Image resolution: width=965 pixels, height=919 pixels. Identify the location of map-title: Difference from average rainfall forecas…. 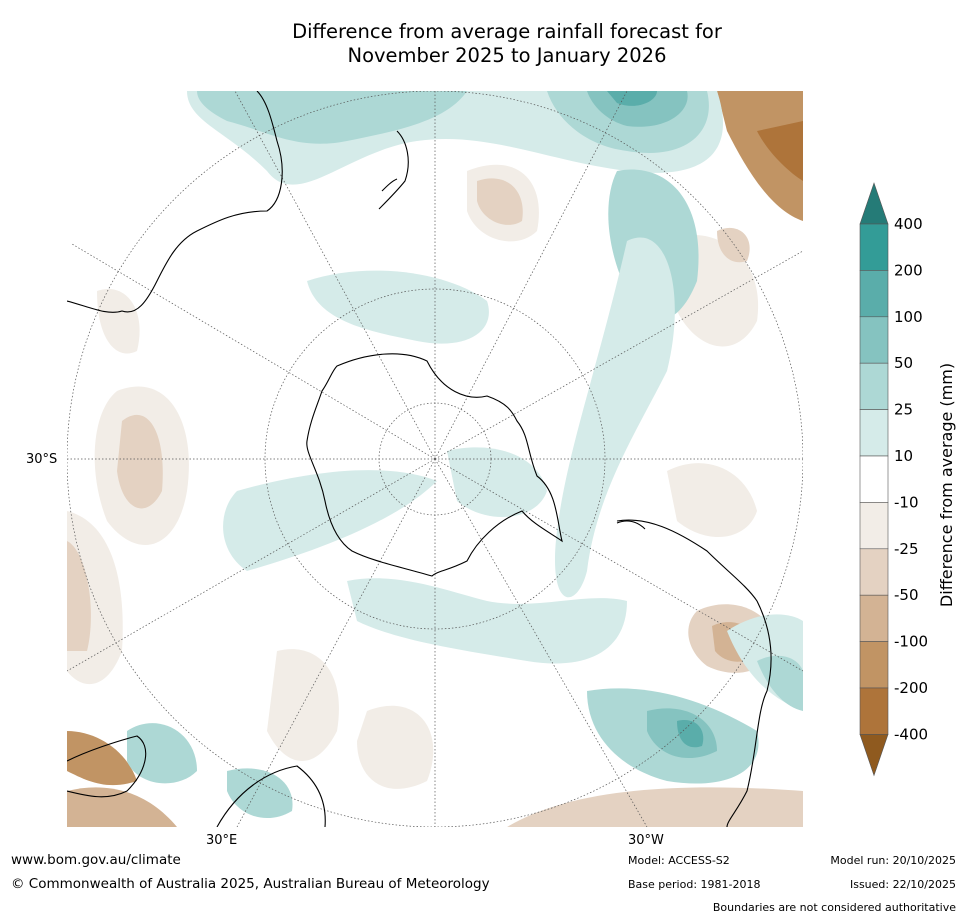
(482, 44).